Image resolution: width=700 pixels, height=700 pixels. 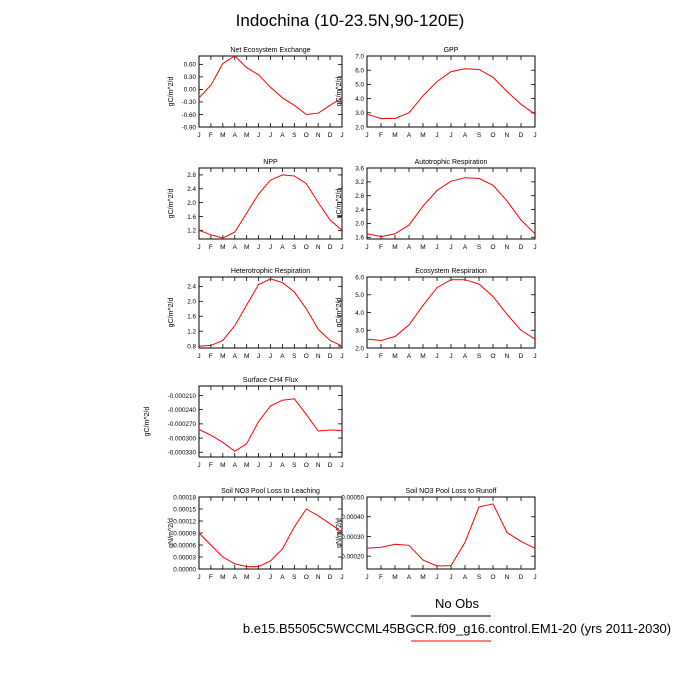 What do you see at coordinates (184, 569) in the screenshot?
I see `y-tick-label: 0.00000` at bounding box center [184, 569].